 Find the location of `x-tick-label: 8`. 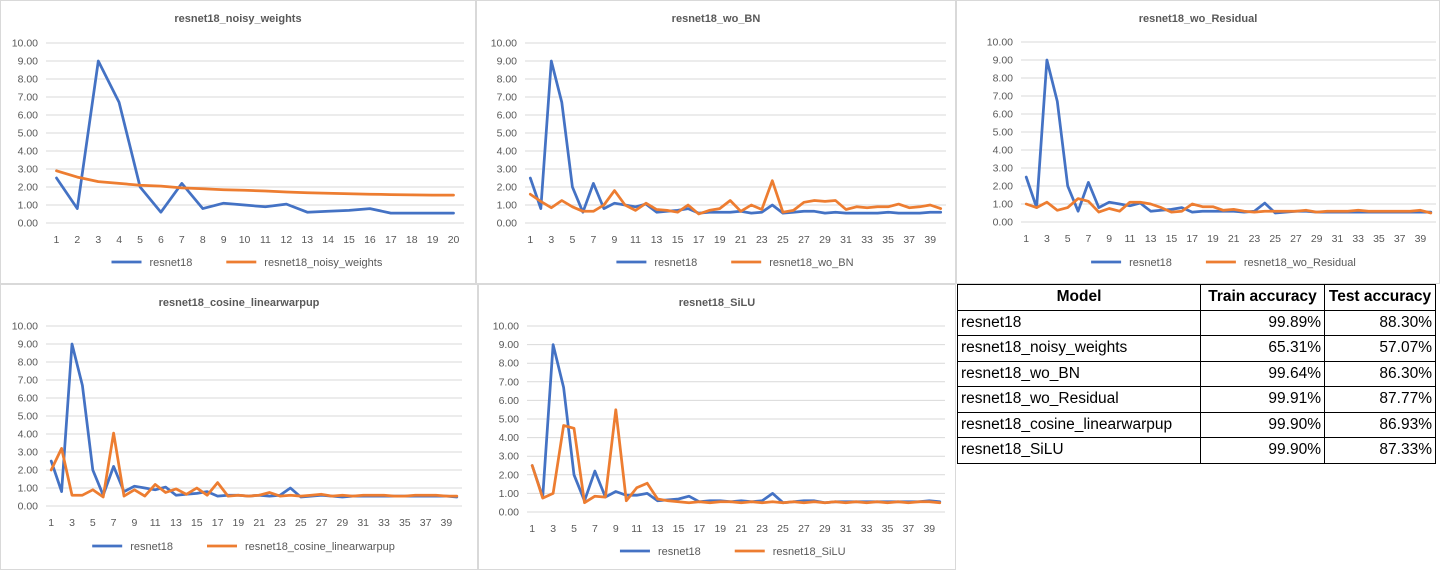

x-tick-label: 8 is located at coordinates (203, 240).